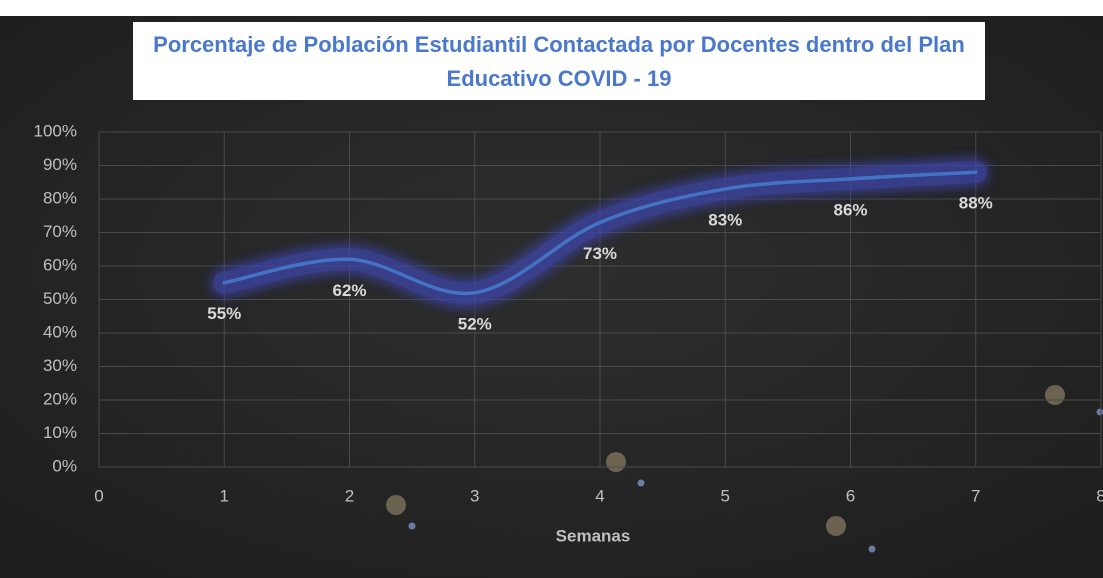 This screenshot has height=578, width=1103. What do you see at coordinates (600, 233) in the screenshot?
I see `line` at bounding box center [600, 233].